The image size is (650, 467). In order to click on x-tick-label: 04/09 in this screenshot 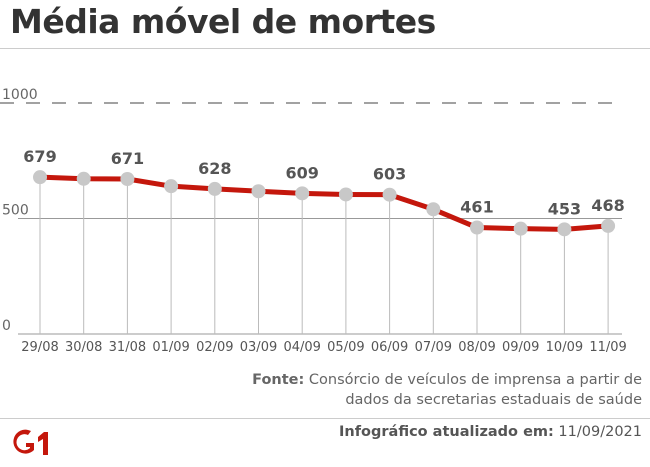, I will do `click(301, 347)`.